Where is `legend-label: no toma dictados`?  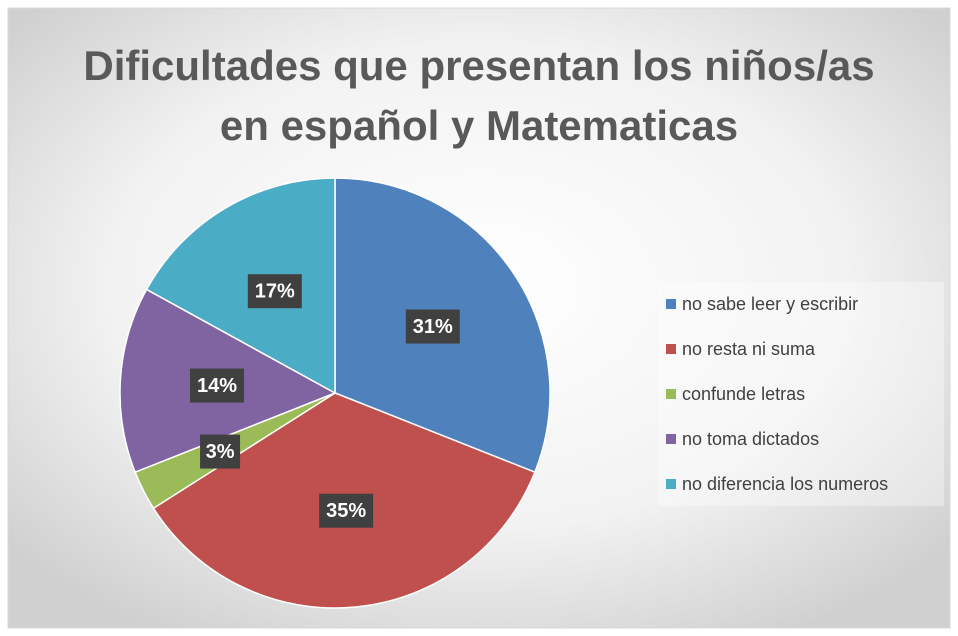
legend-label: no toma dictados is located at coordinates (750, 439).